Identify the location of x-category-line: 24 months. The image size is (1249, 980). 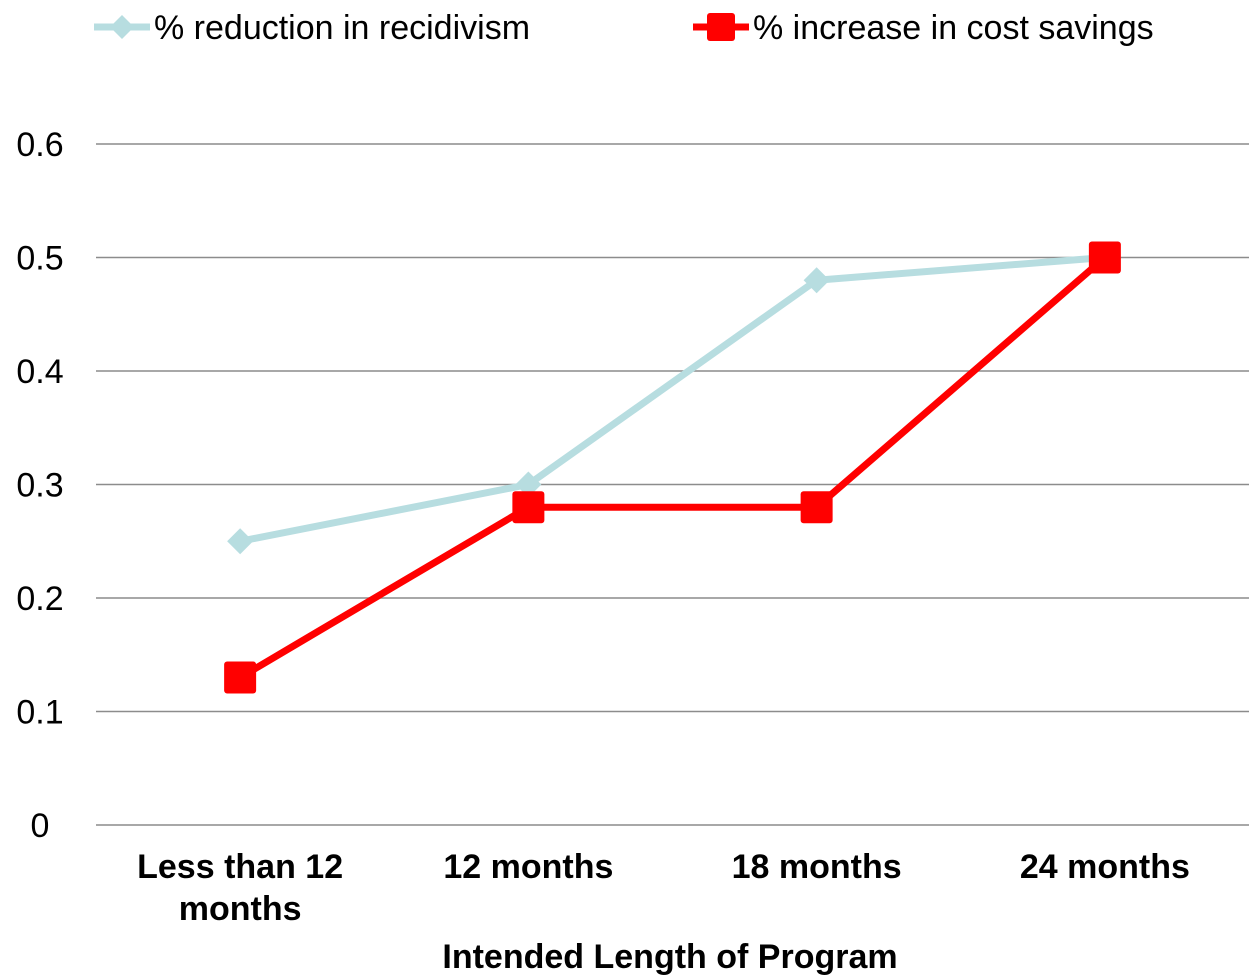
(1105, 867).